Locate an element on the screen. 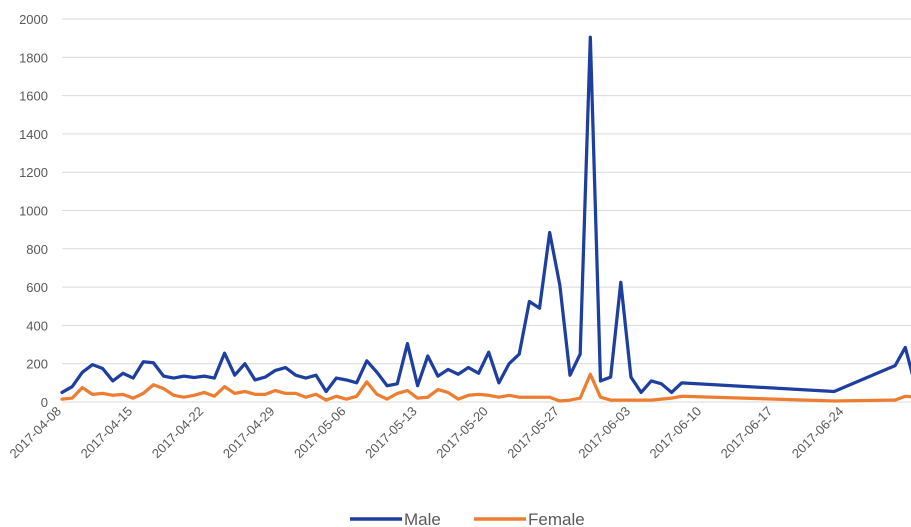 The height and width of the screenshot is (527, 911). x-tick-label: 2017-04-22 is located at coordinates (178, 433).